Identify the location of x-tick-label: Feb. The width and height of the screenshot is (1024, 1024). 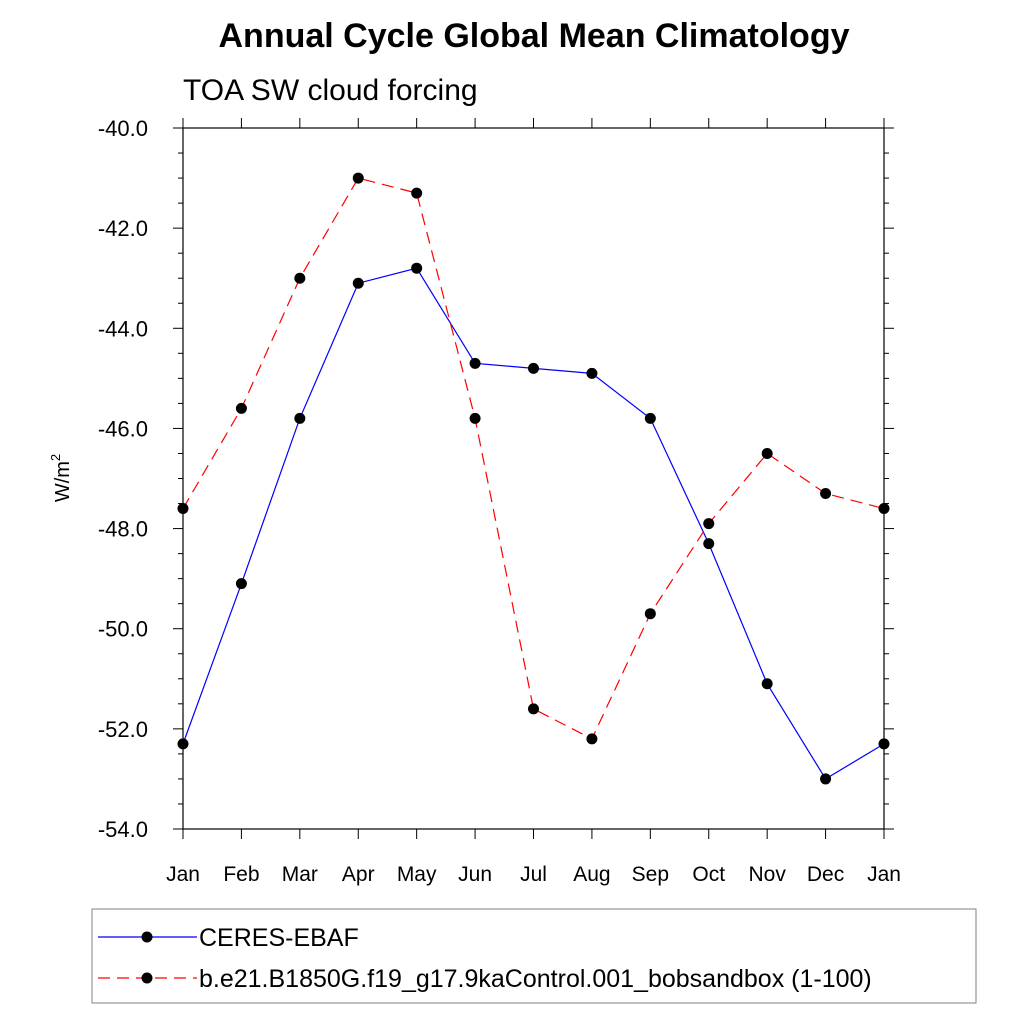
(241, 874).